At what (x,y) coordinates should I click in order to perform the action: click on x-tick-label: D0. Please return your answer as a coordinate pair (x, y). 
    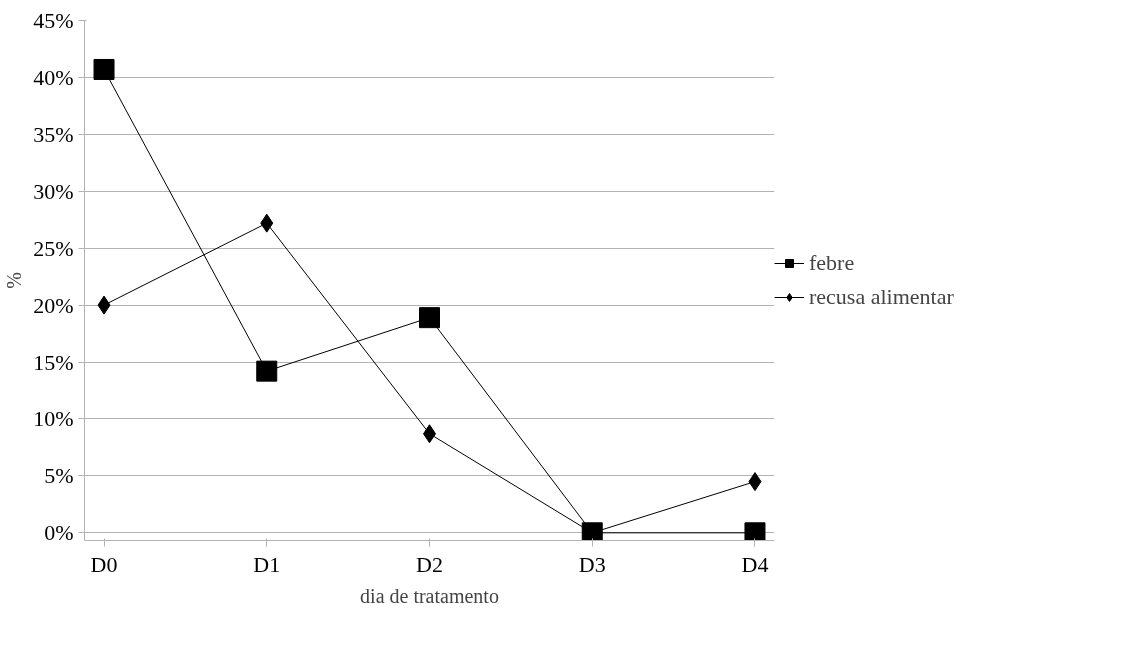
    Looking at the image, I should click on (104, 564).